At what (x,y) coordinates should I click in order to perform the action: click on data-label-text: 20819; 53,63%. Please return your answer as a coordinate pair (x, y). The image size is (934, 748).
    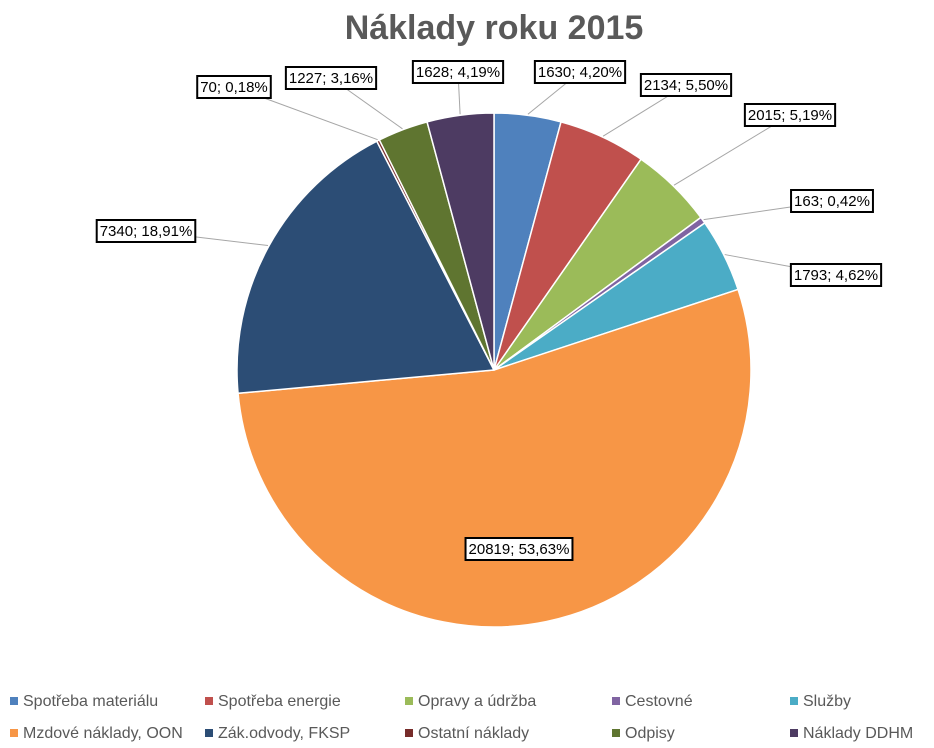
    Looking at the image, I should click on (519, 549).